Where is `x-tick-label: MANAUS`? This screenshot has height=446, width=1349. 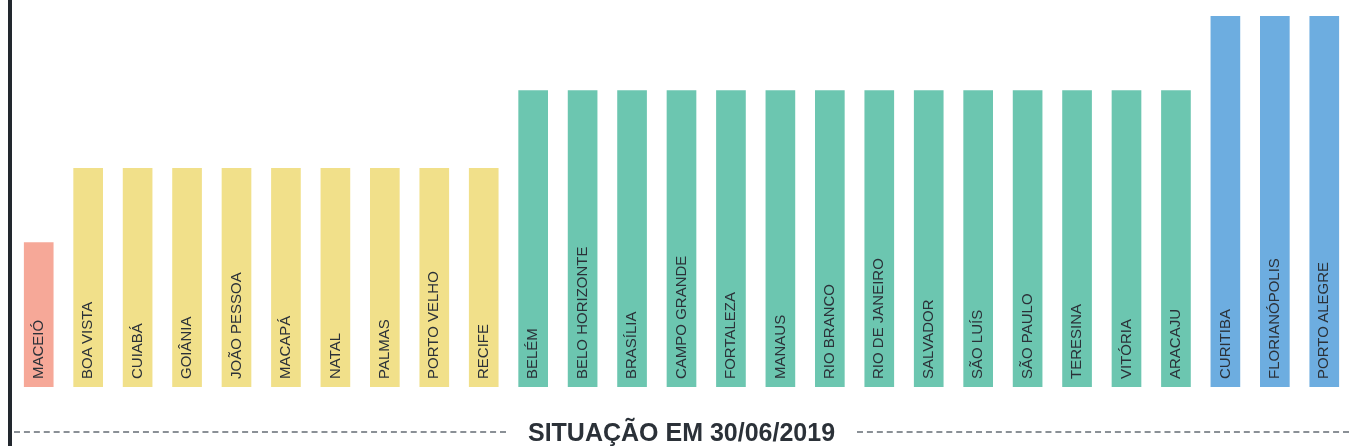
x-tick-label: MANAUS is located at coordinates (779, 346).